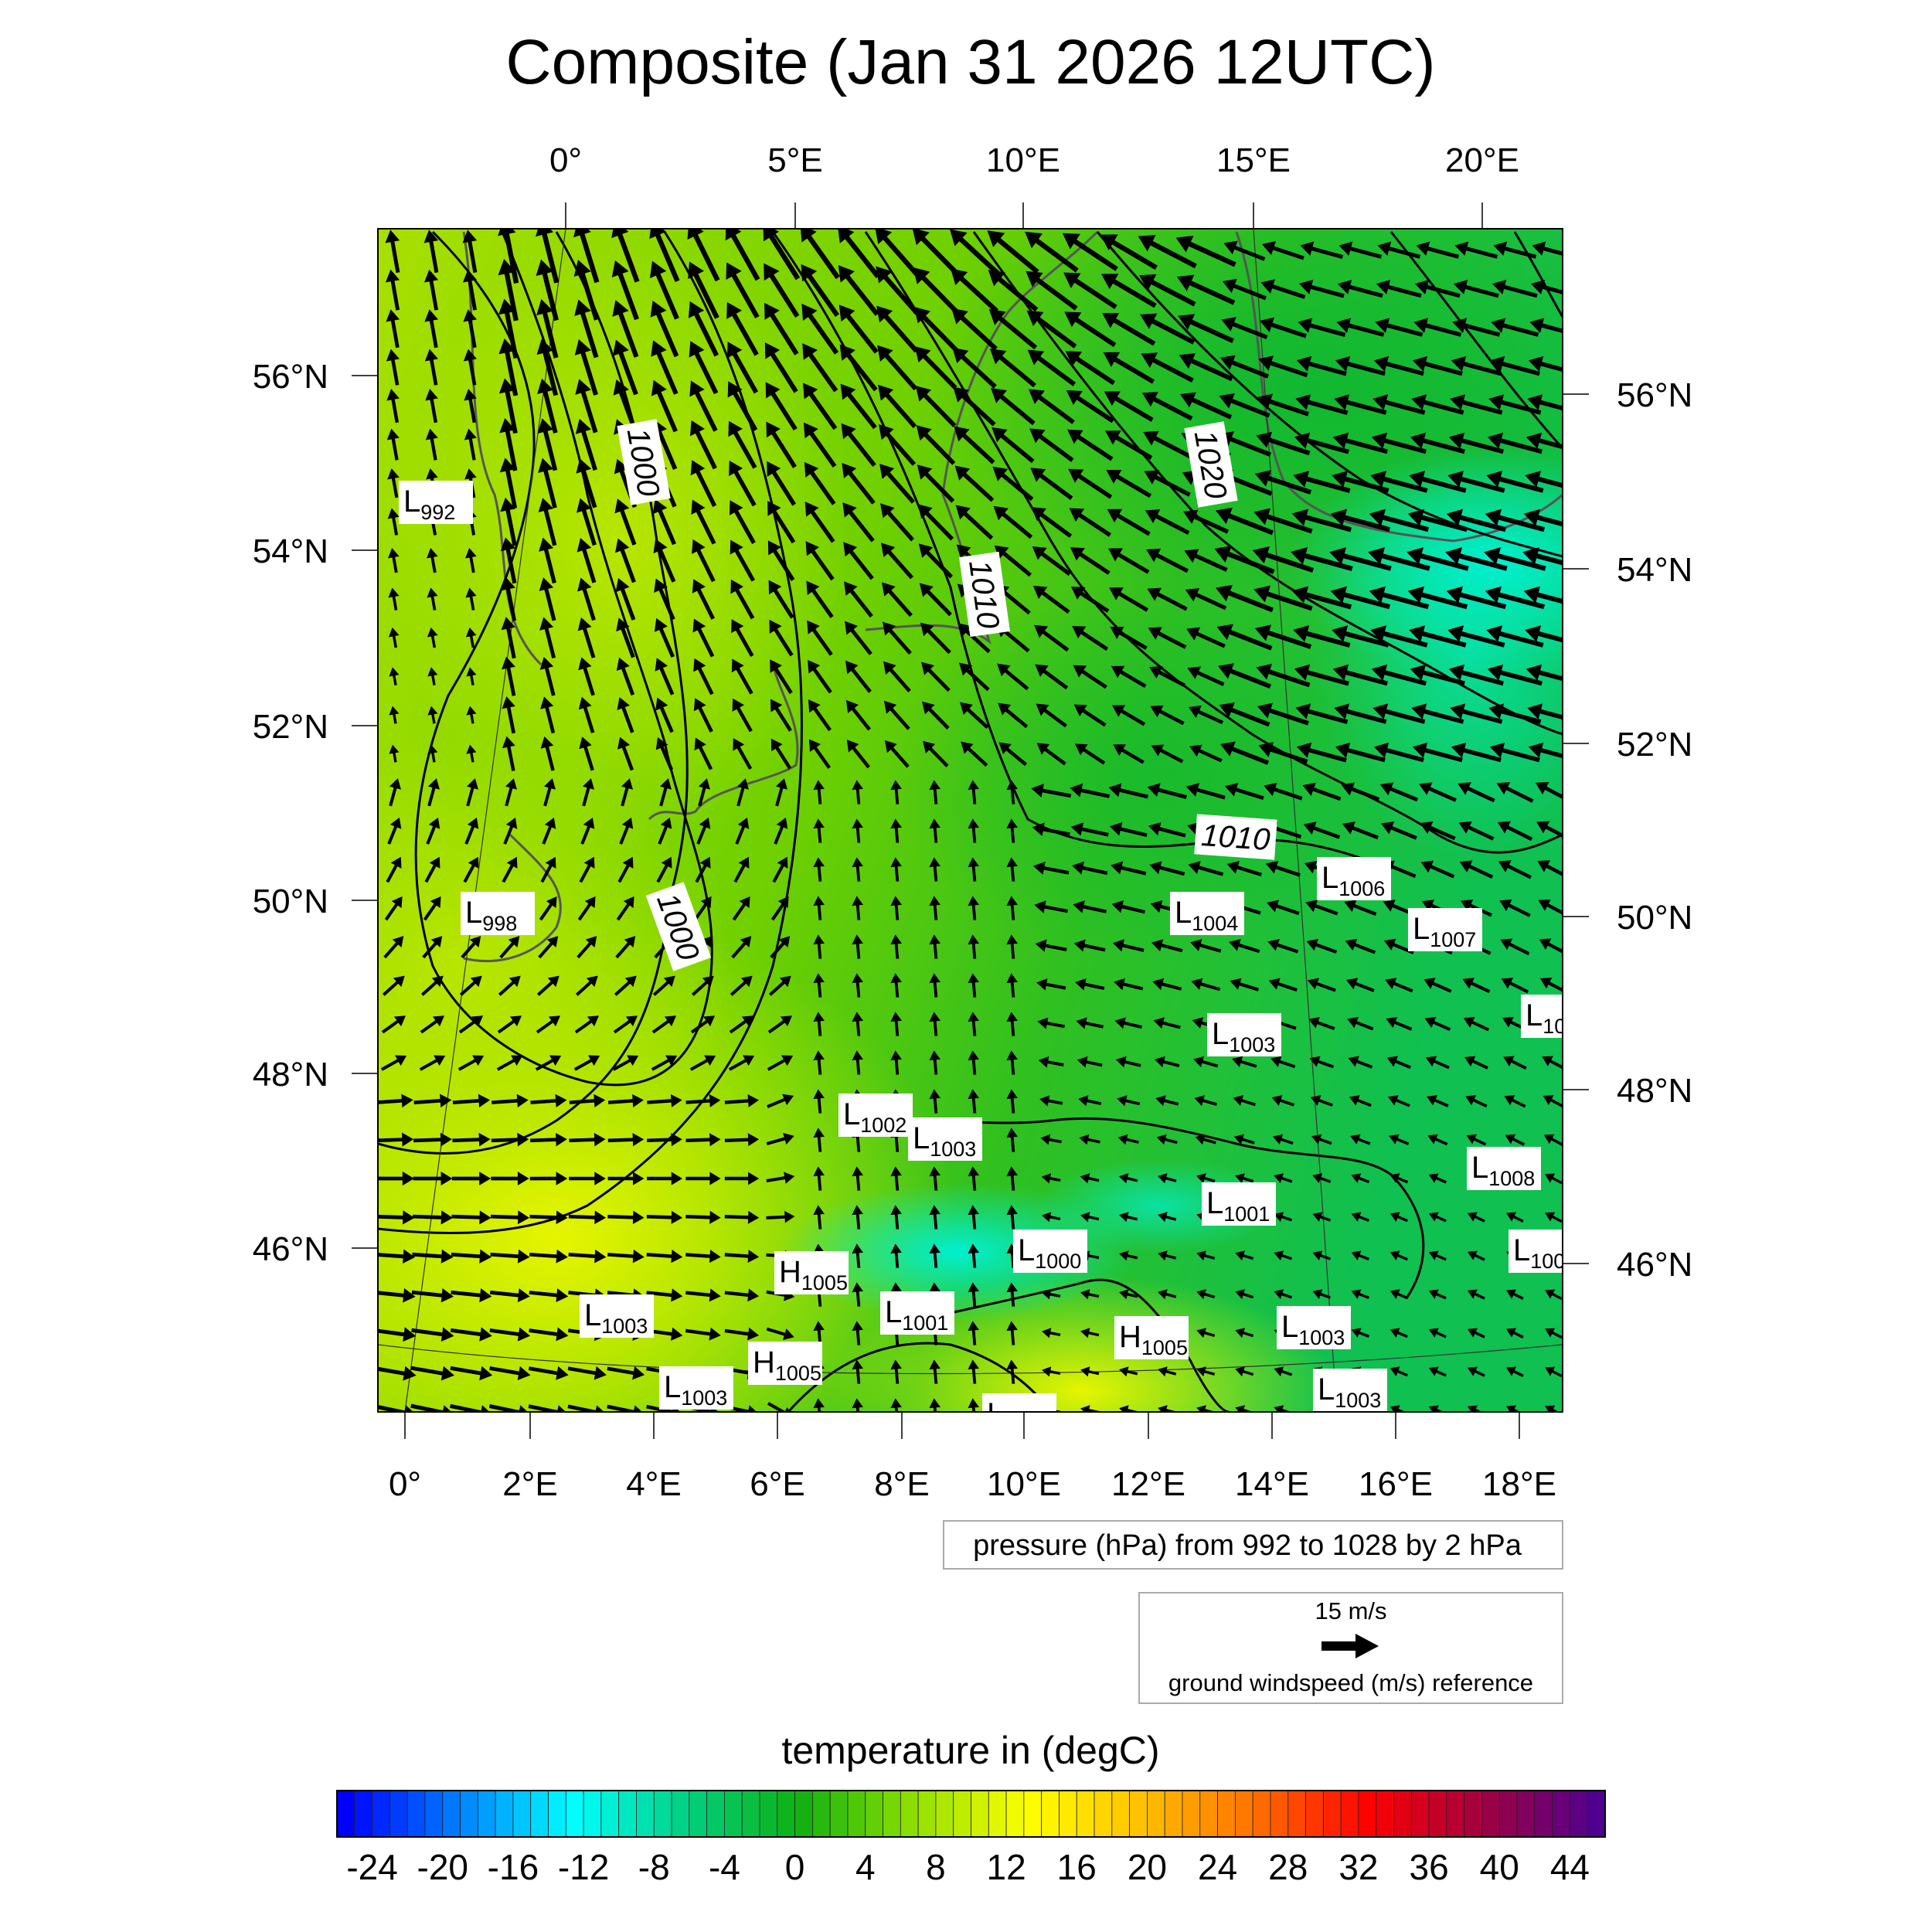 This screenshot has height=1932, width=1932. What do you see at coordinates (291, 1249) in the screenshot?
I see `left-lat-tick-label: 46°N` at bounding box center [291, 1249].